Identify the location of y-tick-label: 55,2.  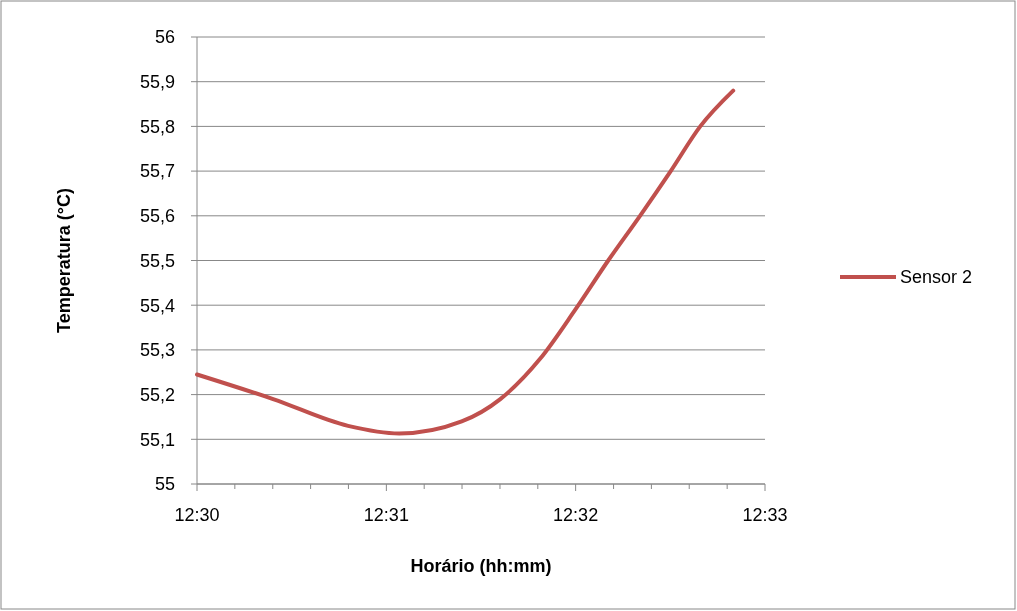
(157, 394).